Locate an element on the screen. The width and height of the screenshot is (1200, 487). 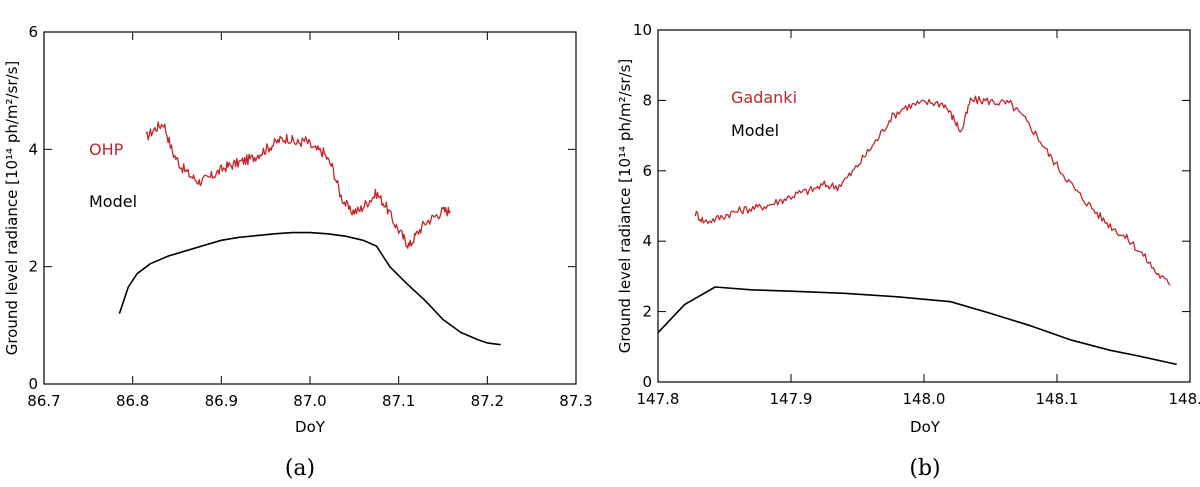
x-tick-label: 86.8 is located at coordinates (132, 401).